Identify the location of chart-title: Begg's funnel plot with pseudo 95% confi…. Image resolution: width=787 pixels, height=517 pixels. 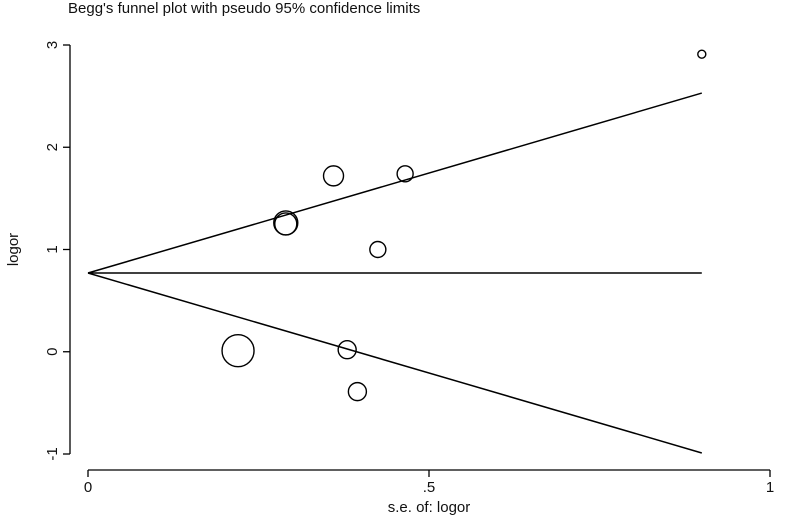
(244, 8).